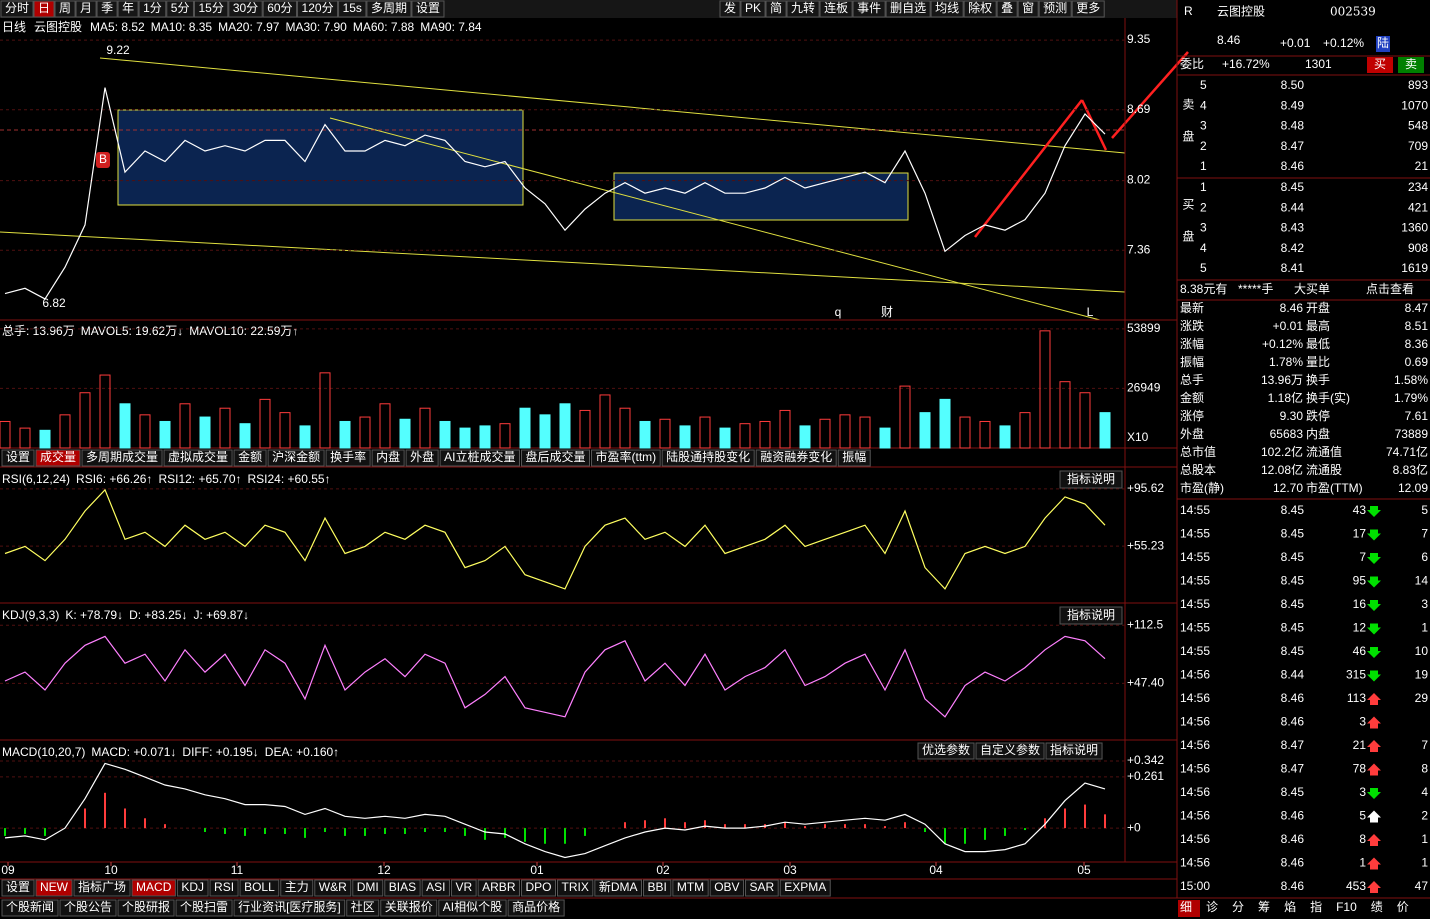 The height and width of the screenshot is (919, 1430). I want to click on tab: 振幅, so click(854, 456).